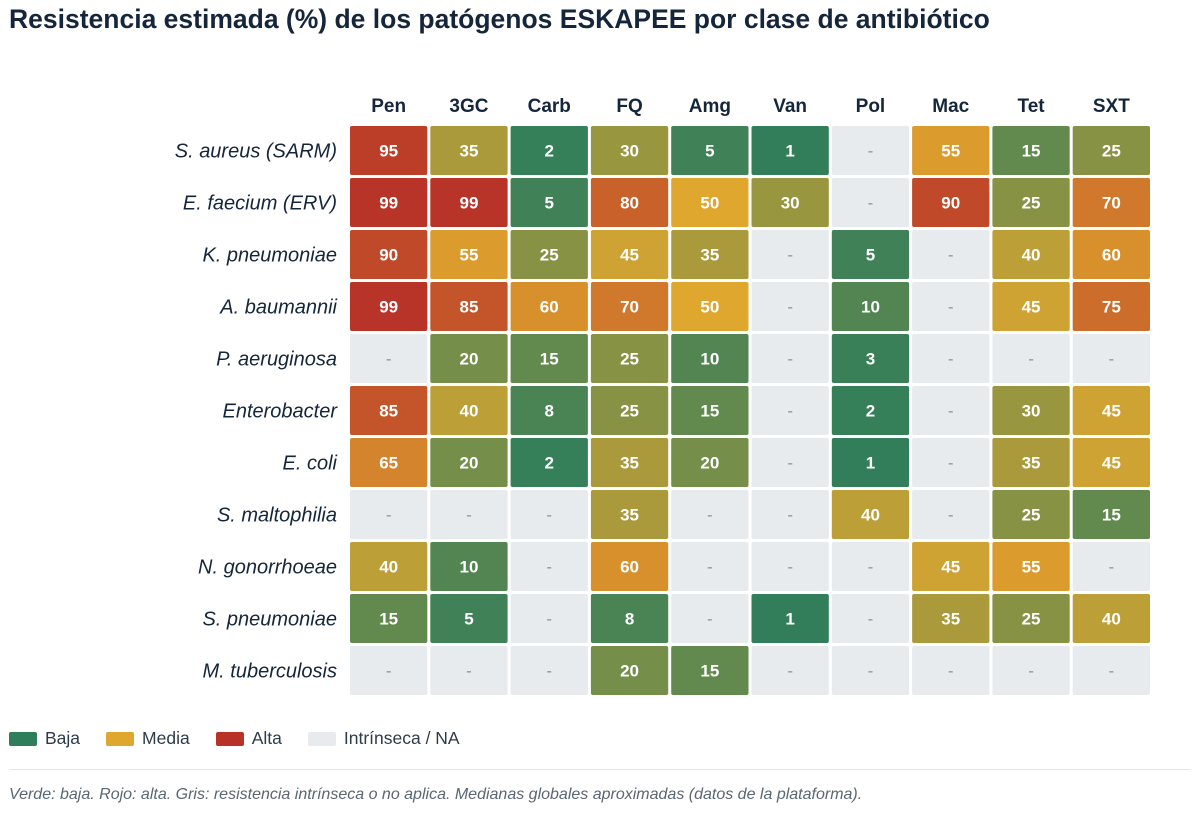 The height and width of the screenshot is (814, 1200). I want to click on cell-value-label: 50, so click(709, 203).